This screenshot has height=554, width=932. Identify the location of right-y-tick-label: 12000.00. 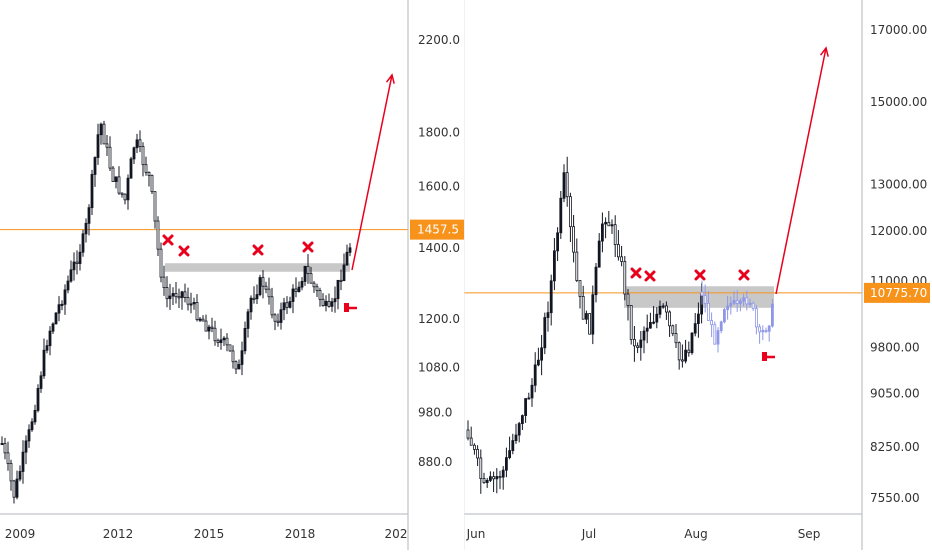
(898, 231).